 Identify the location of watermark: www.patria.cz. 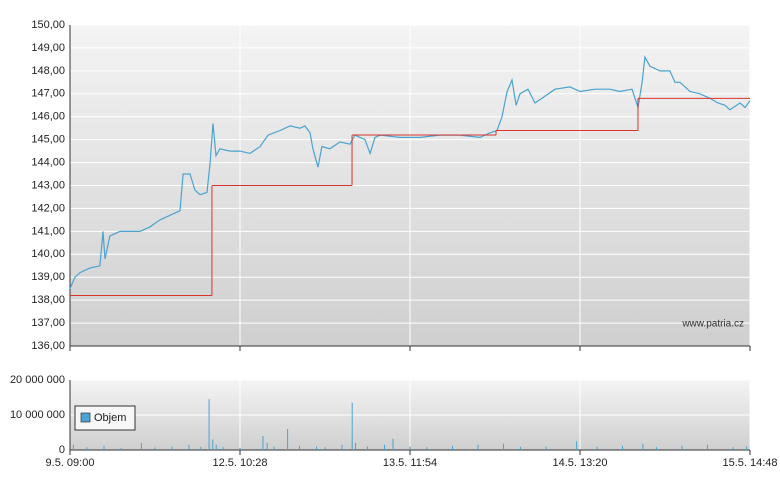
(712, 324).